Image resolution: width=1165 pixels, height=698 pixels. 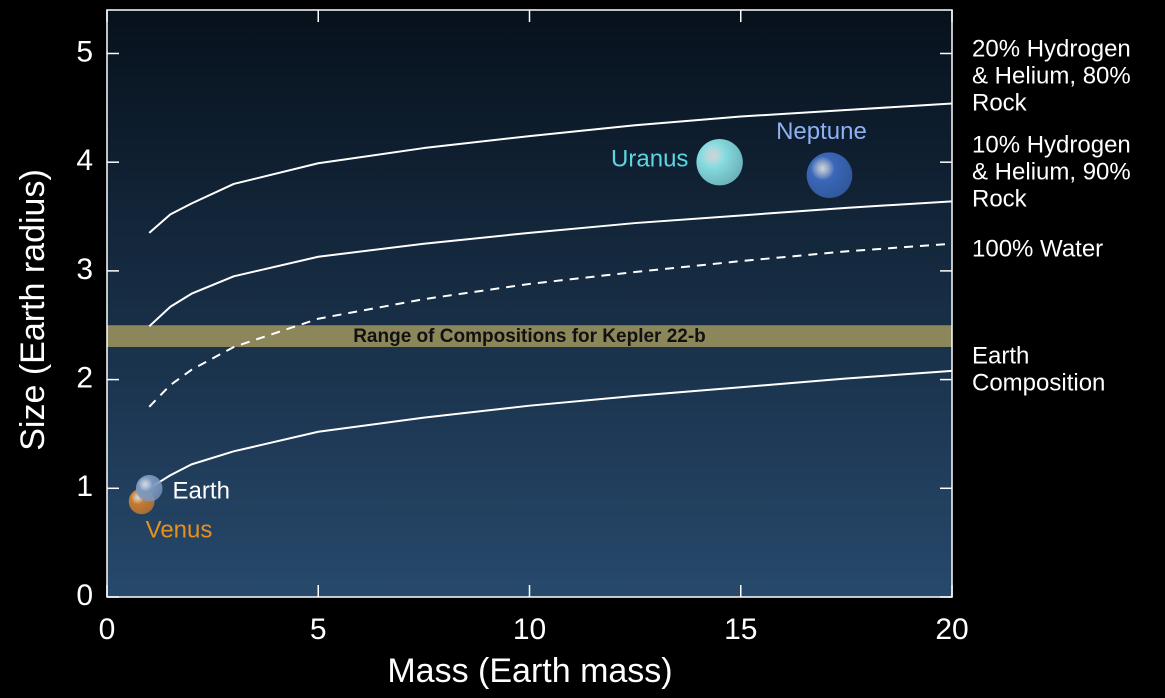 What do you see at coordinates (84, 486) in the screenshot?
I see `y-tick-label: 1` at bounding box center [84, 486].